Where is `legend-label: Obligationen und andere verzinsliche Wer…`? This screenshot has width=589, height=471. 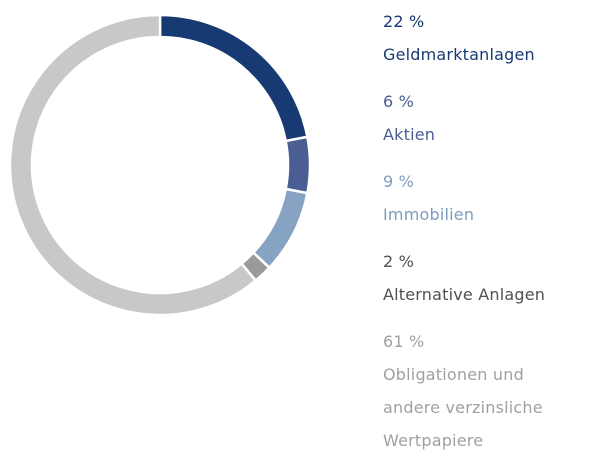 legend-label: Obligationen und andere verzinsliche Wer… is located at coordinates (463, 407).